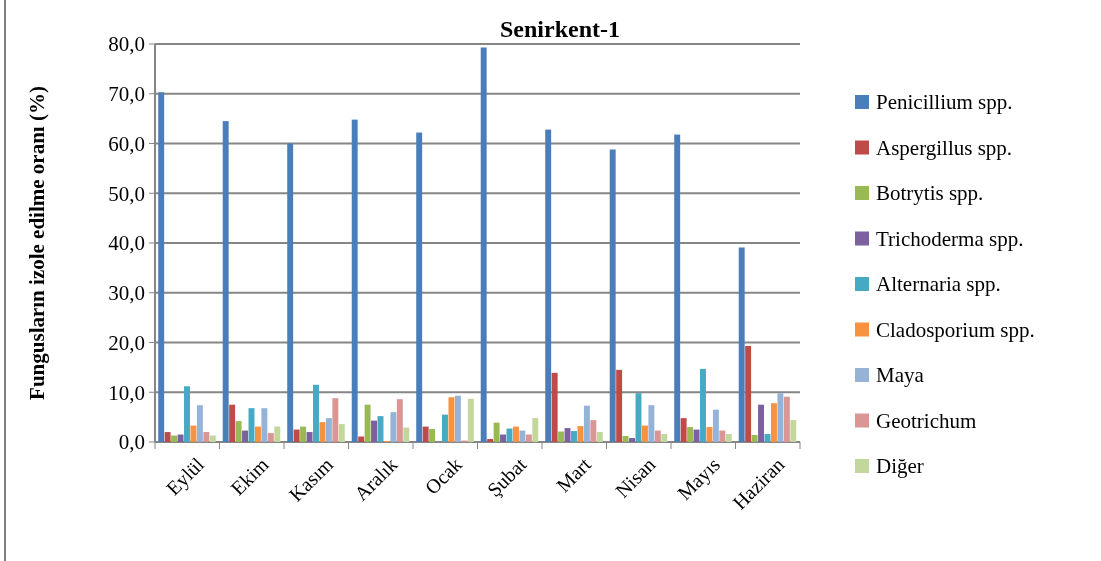  I want to click on legend-label: Cladosporium spp., so click(955, 329).